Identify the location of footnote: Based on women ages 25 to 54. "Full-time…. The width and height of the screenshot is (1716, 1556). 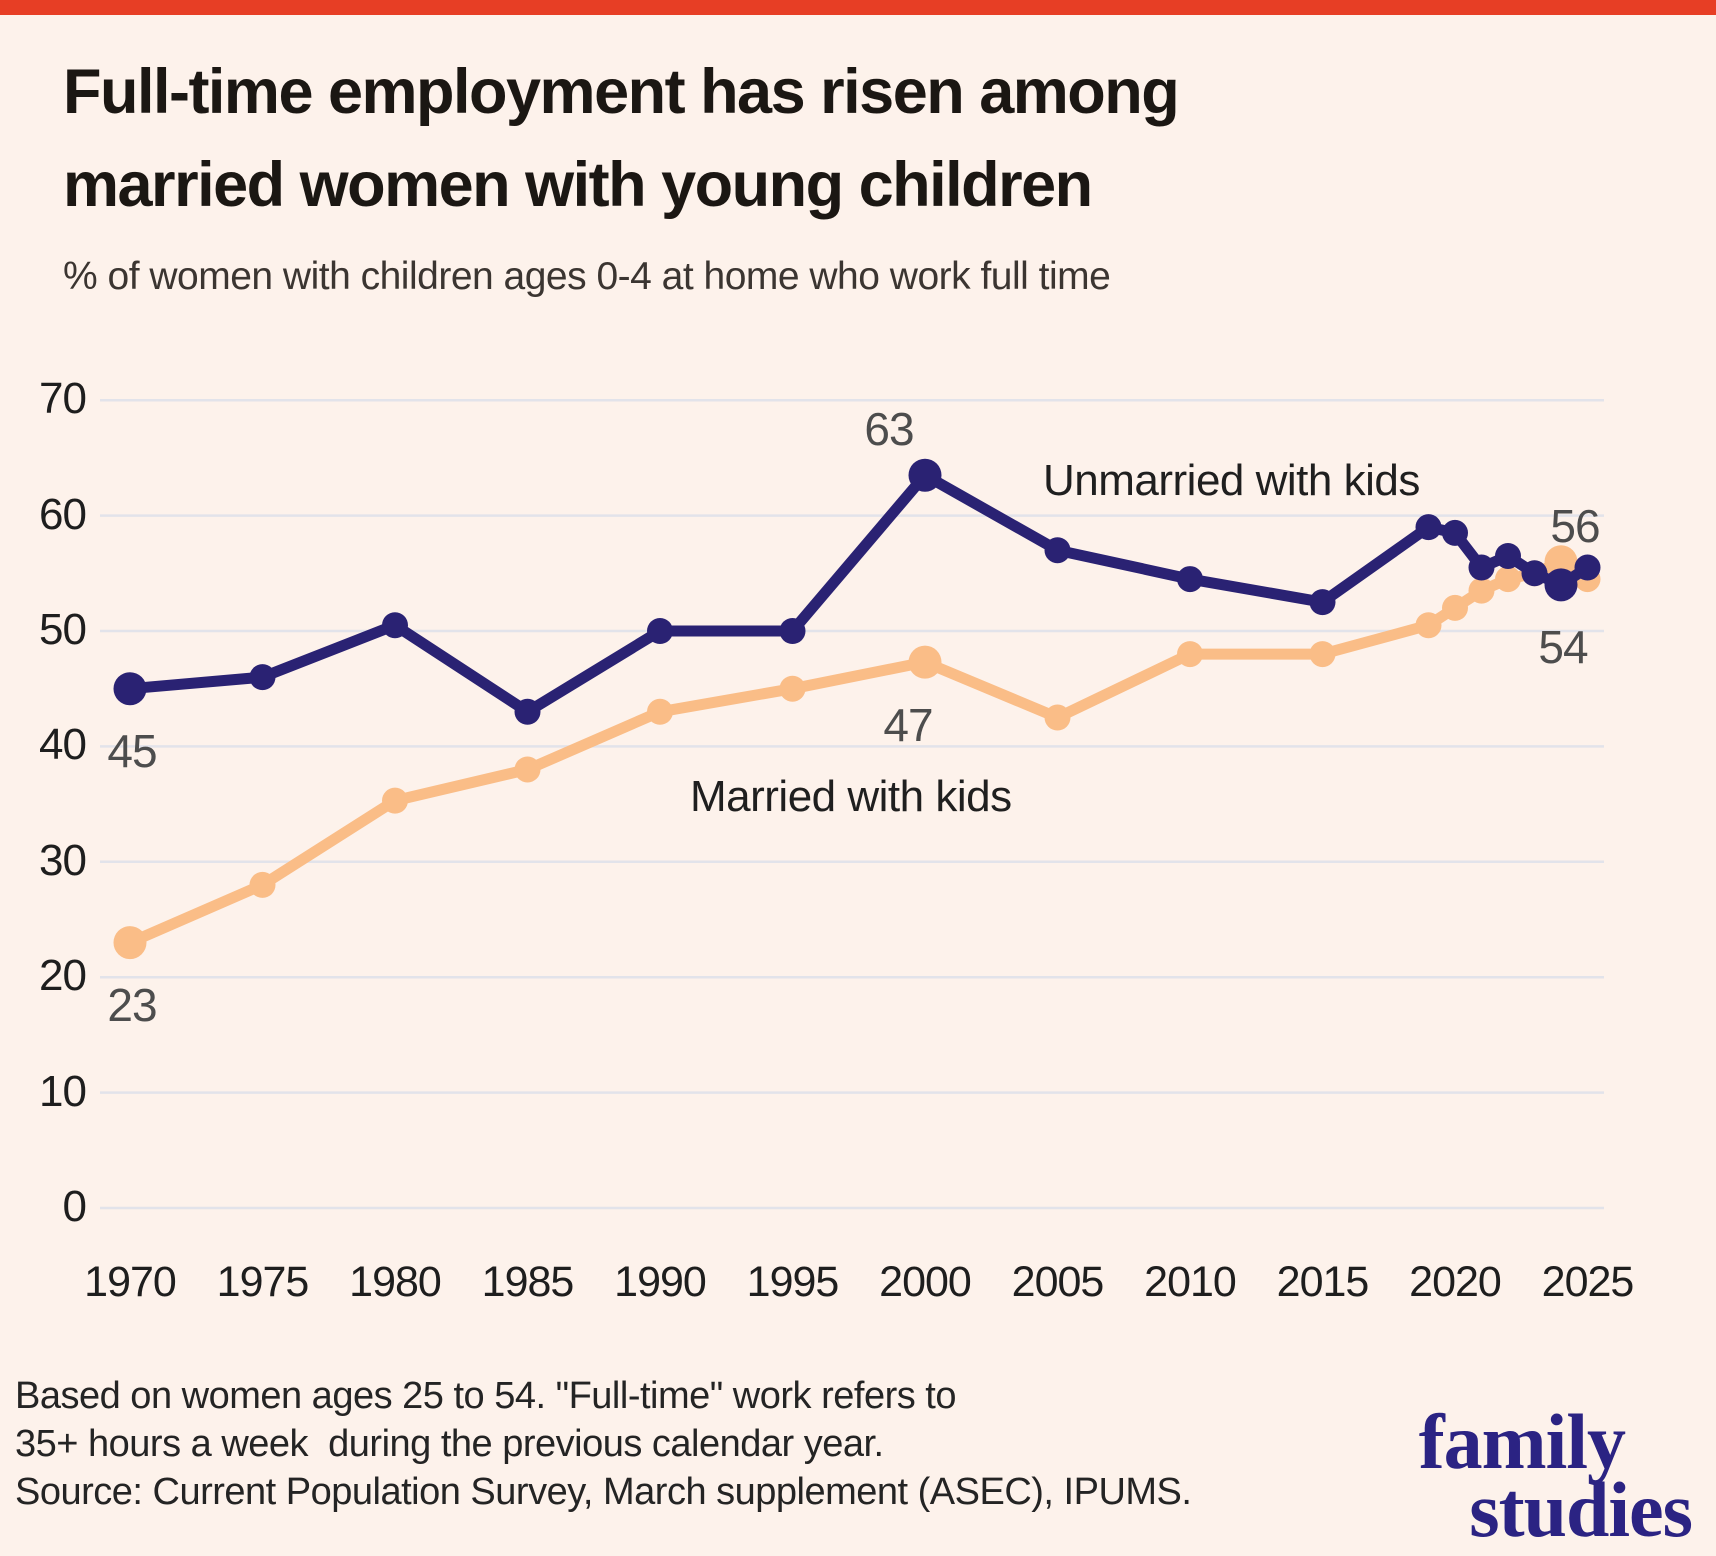
(645, 1444).